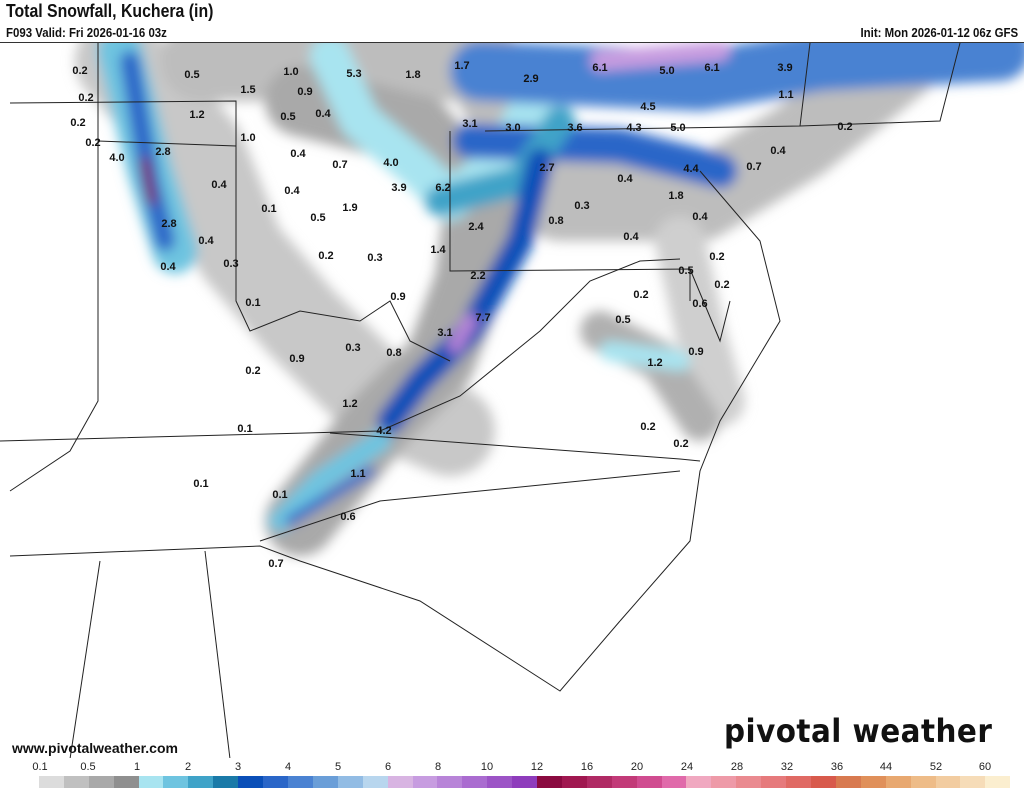  I want to click on snowfall-value-label: 7.7, so click(483, 318).